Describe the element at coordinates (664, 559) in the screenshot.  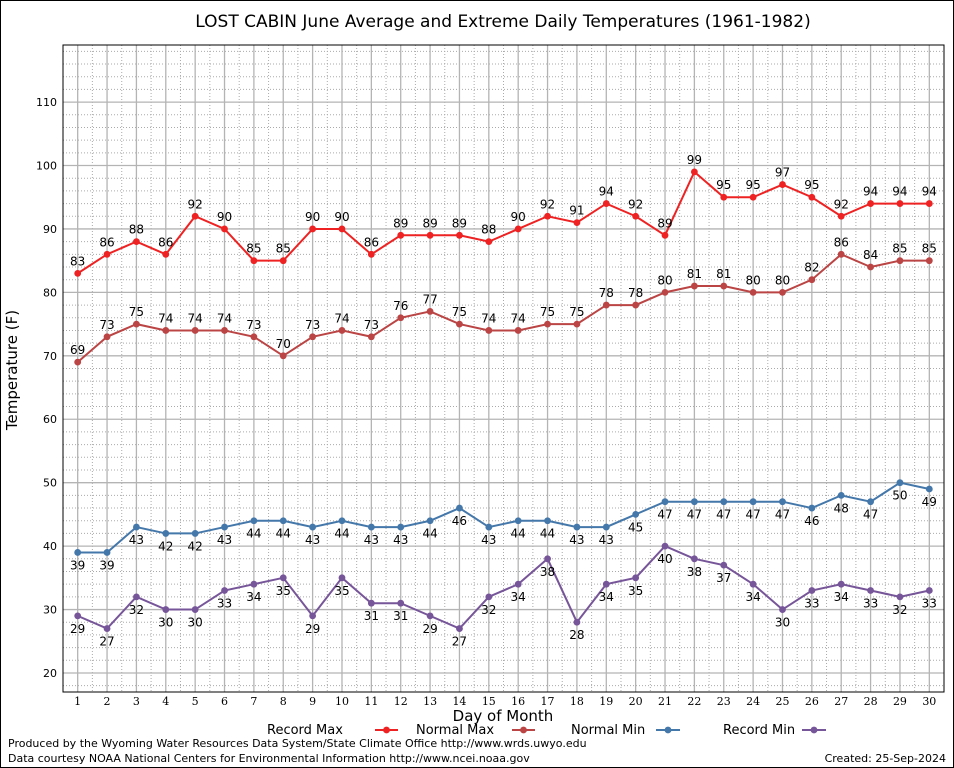
I see `data-label: 40` at that location.